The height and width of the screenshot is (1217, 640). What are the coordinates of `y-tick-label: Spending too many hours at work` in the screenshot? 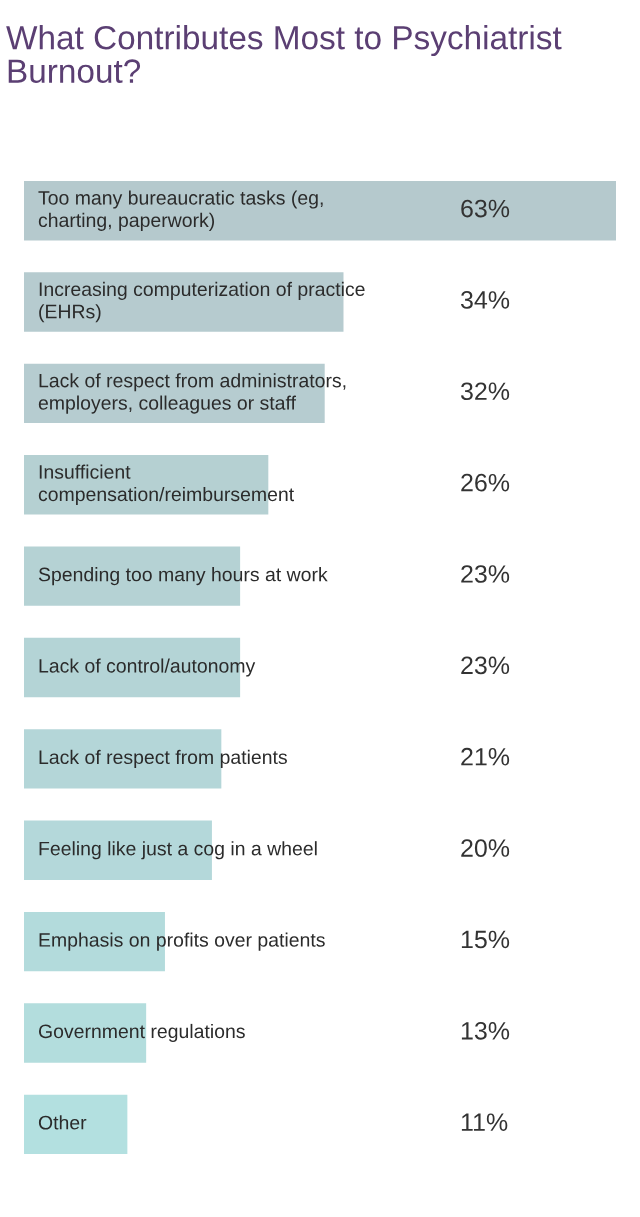 It's located at (183, 576).